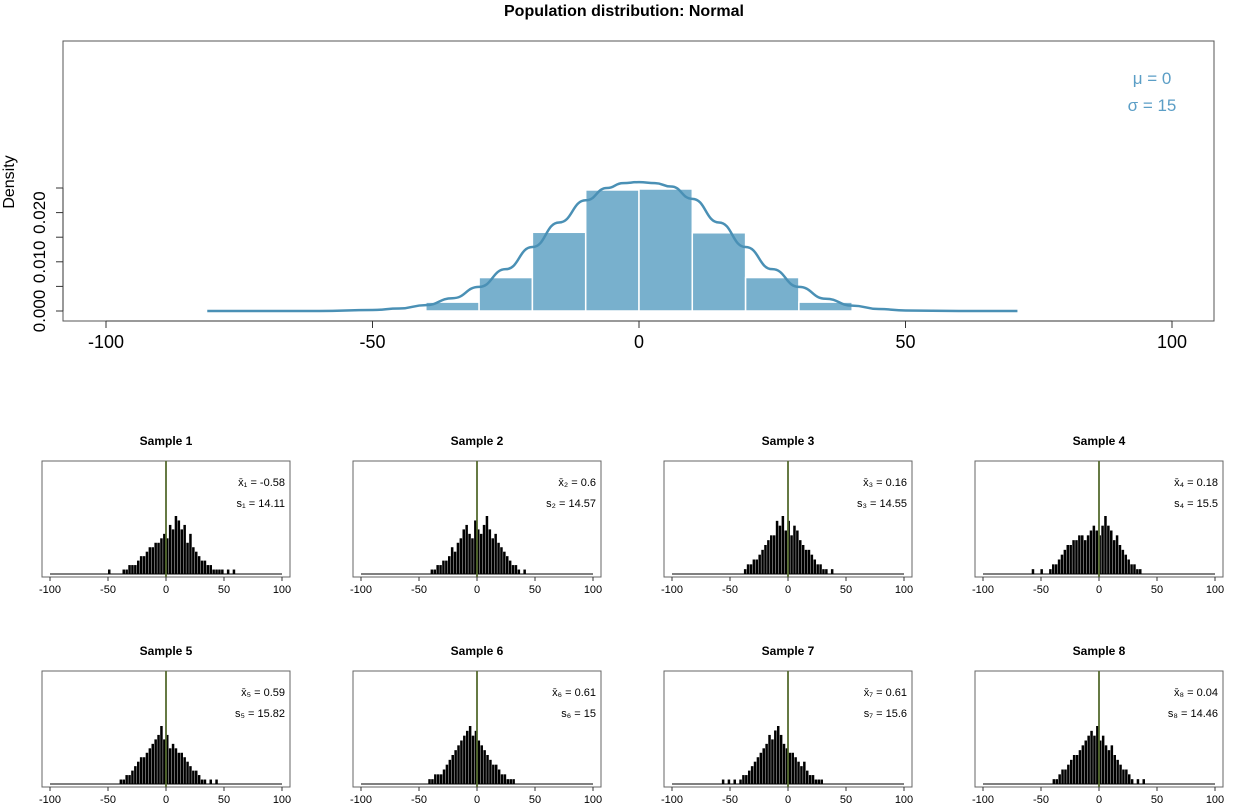 This screenshot has width=1257, height=808. What do you see at coordinates (39, 262) in the screenshot?
I see `y-tick-label: 0.010` at bounding box center [39, 262].